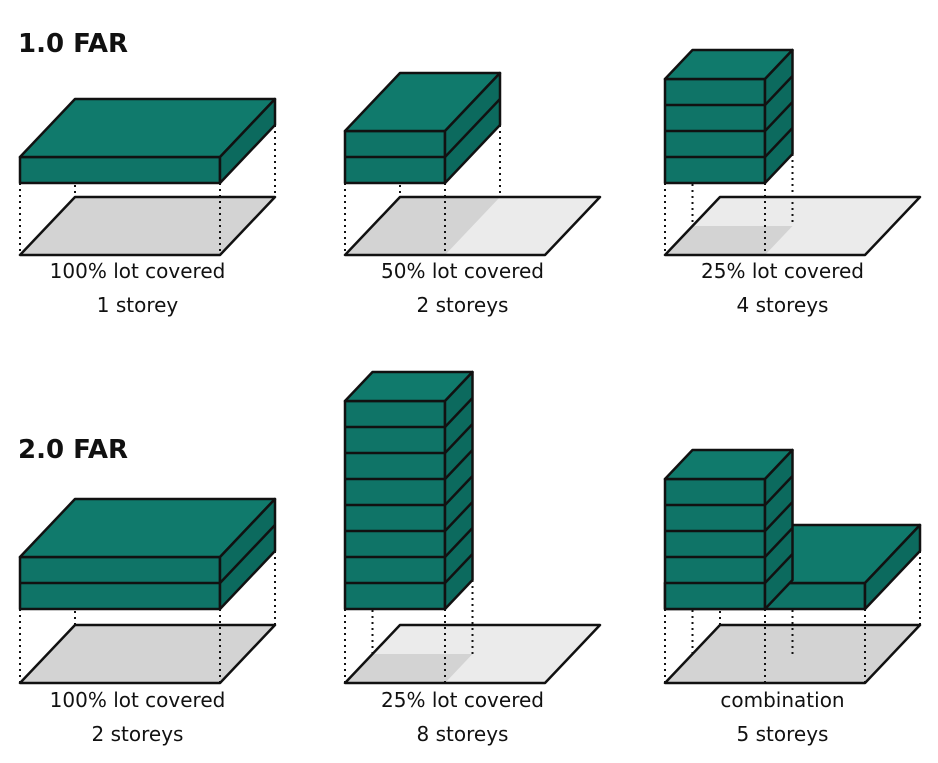 The width and height of the screenshot is (938, 763). I want to click on caption-storeys: 1 storey, so click(138, 305).